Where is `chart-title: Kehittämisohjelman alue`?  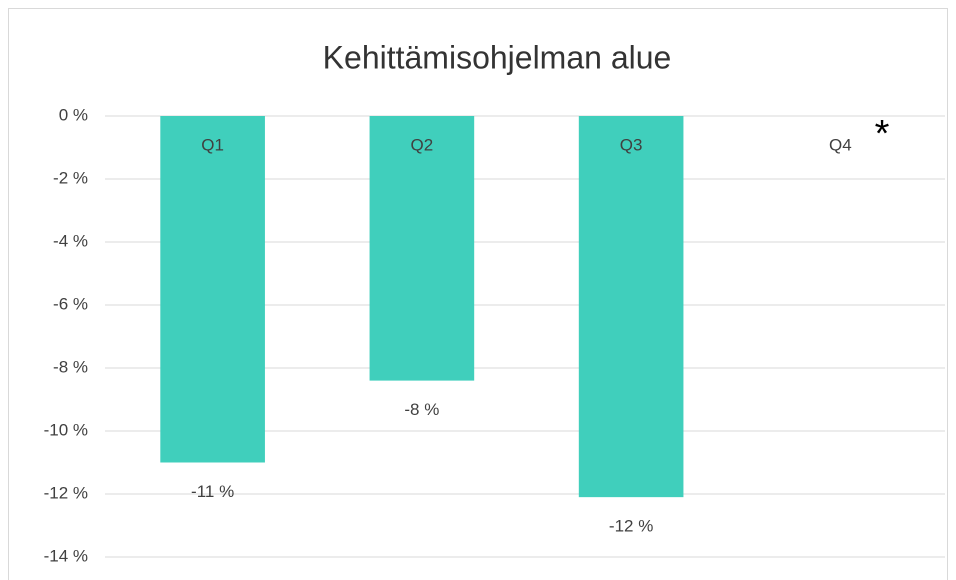
chart-title: Kehittämisohjelman alue is located at coordinates (497, 57).